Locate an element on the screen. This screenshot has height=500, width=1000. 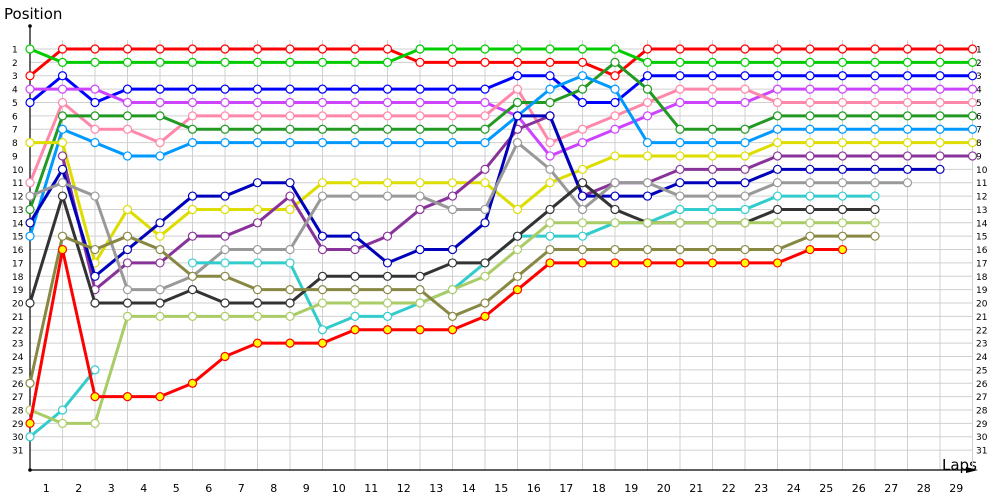
series-red is located at coordinates (501, 62).